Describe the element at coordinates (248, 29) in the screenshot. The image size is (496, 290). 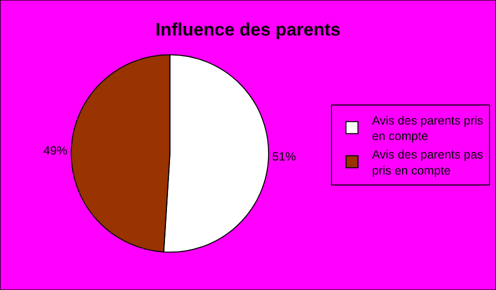
I see `chart-title: Influence des parents` at that location.